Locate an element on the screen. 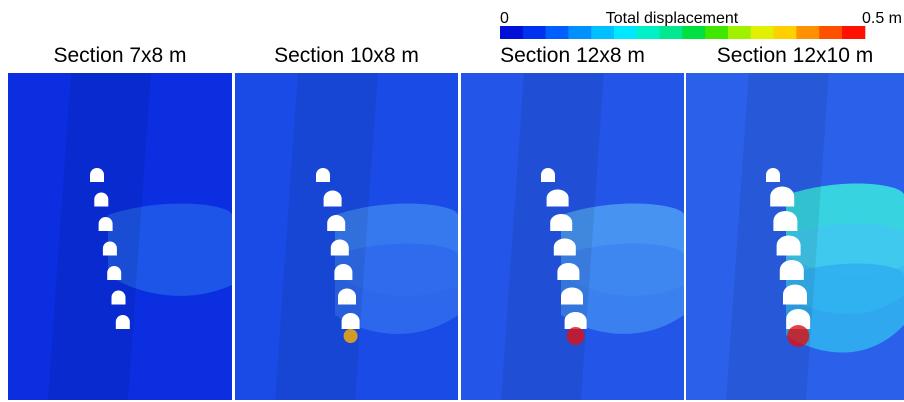 The width and height of the screenshot is (904, 402). colorbar-max: 0.5 m is located at coordinates (882, 18).